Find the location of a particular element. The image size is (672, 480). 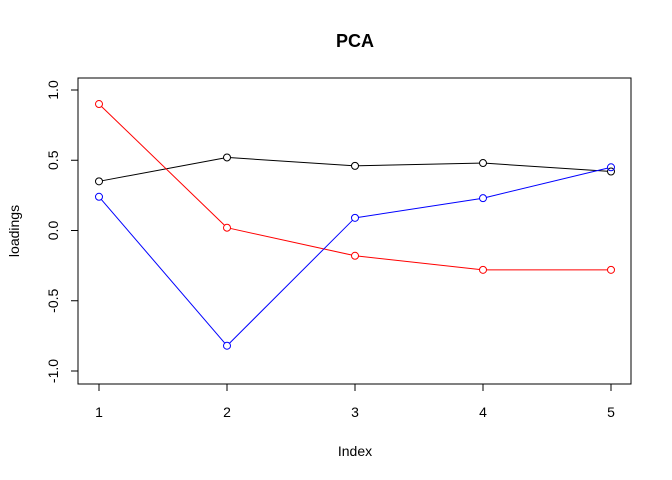

y-axis-label: loadings is located at coordinates (14, 231).